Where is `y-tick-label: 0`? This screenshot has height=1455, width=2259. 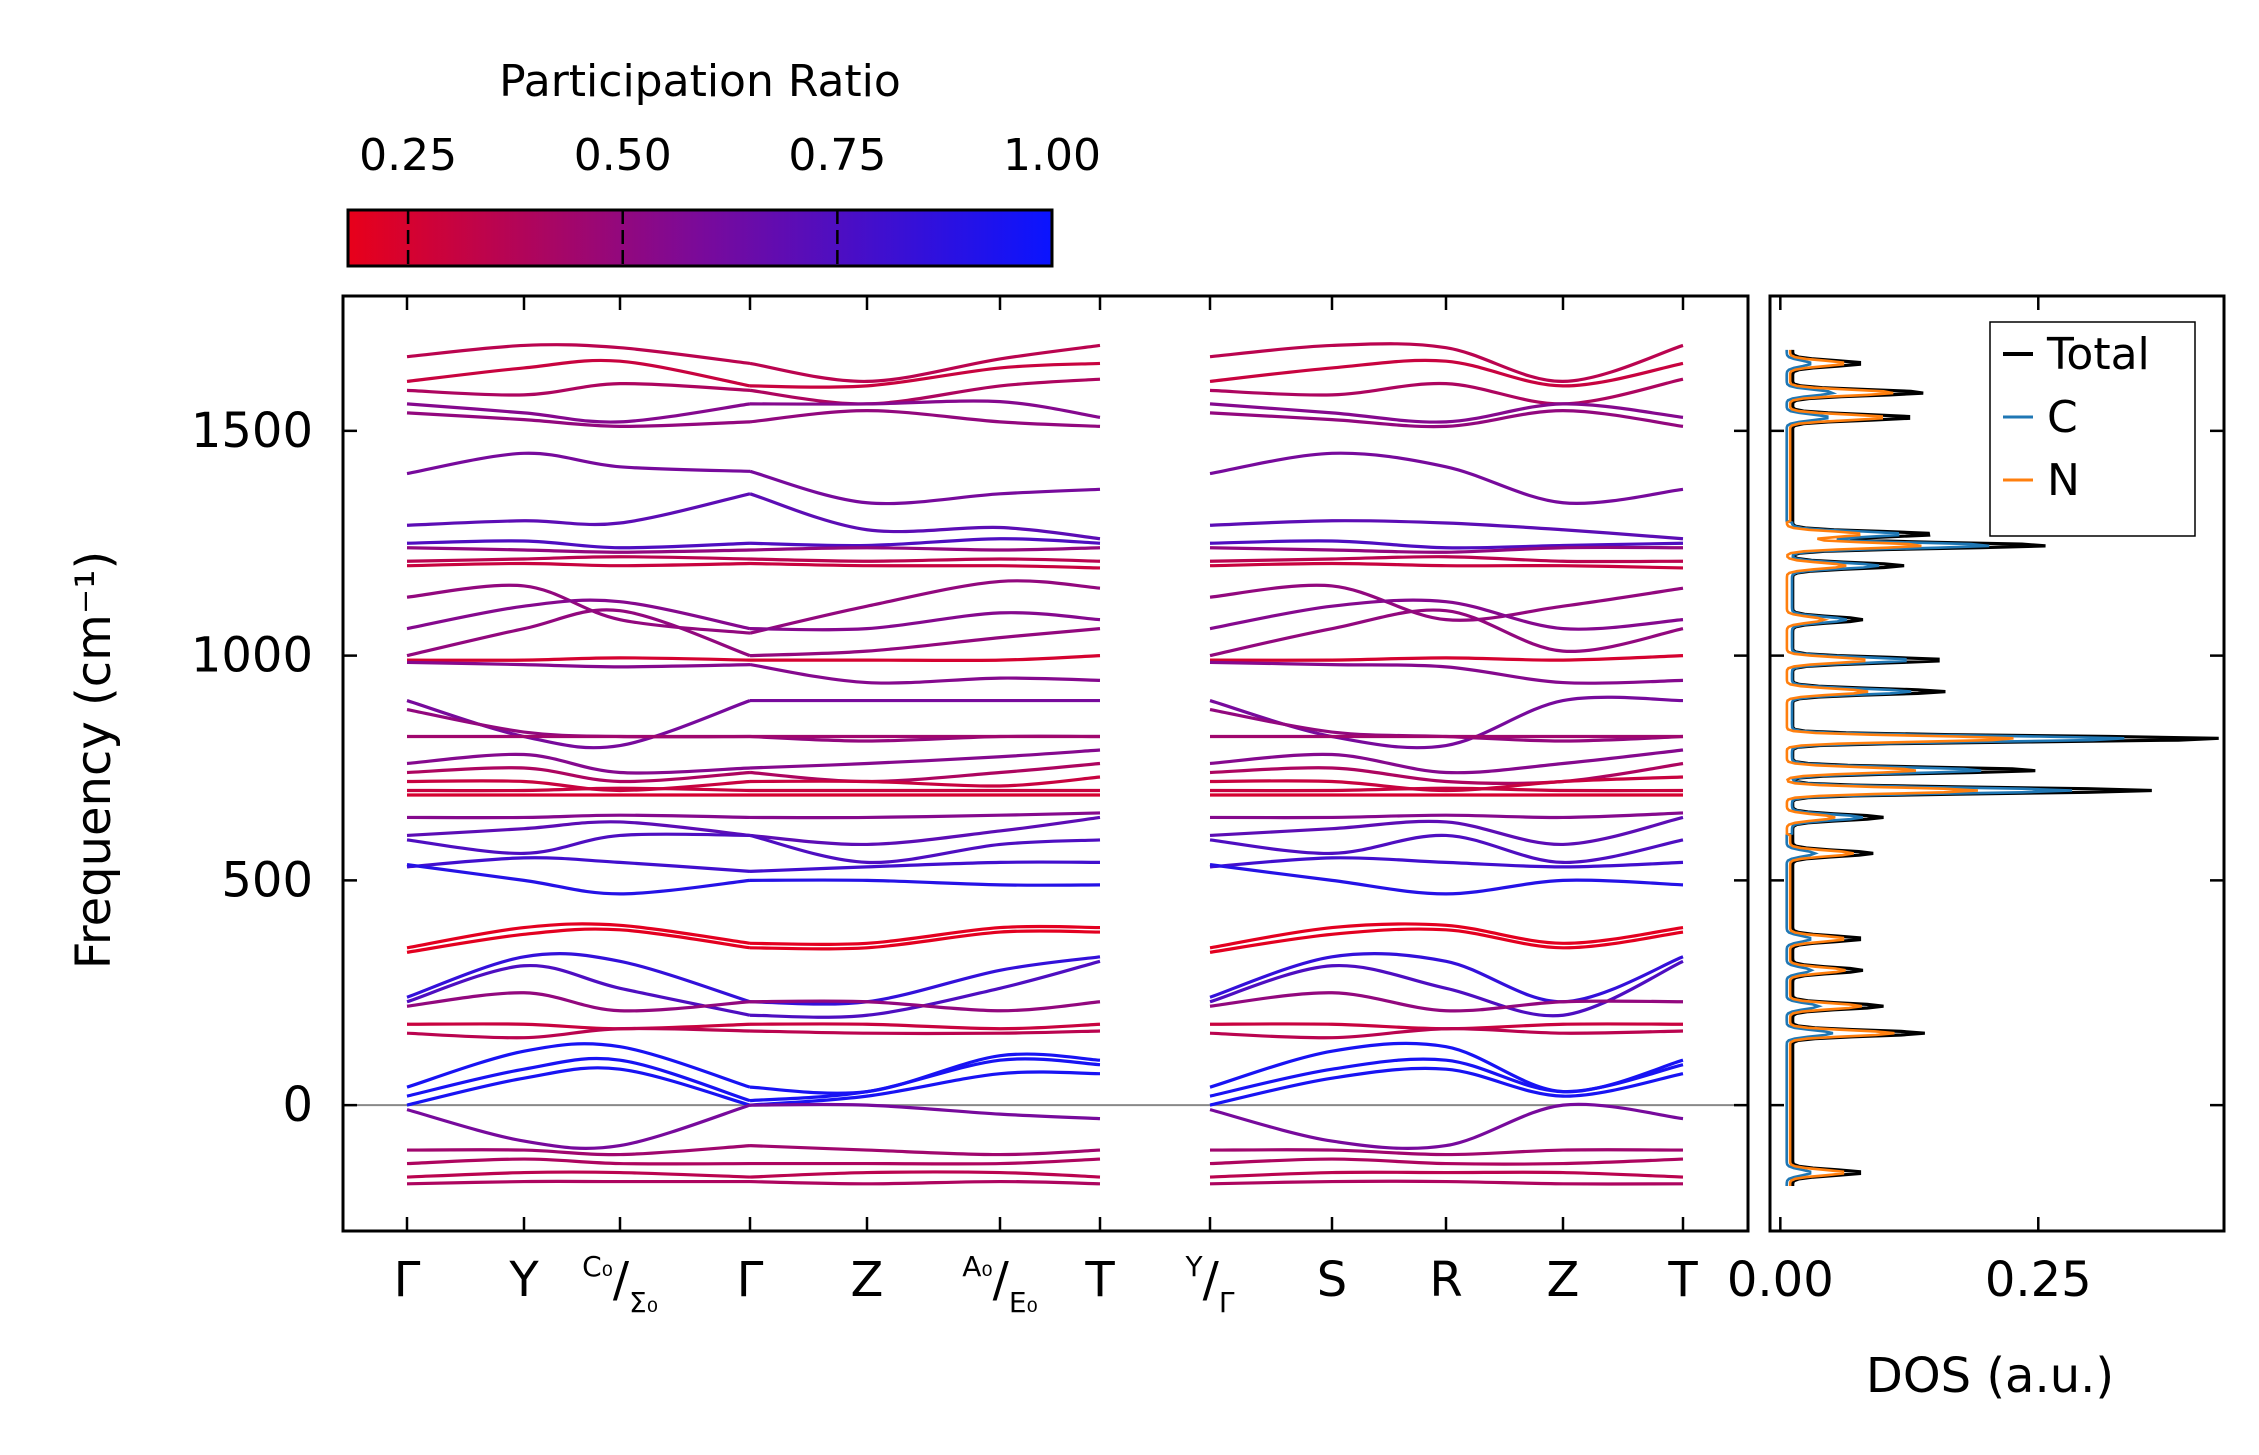
y-tick-label: 0 is located at coordinates (297, 1105).